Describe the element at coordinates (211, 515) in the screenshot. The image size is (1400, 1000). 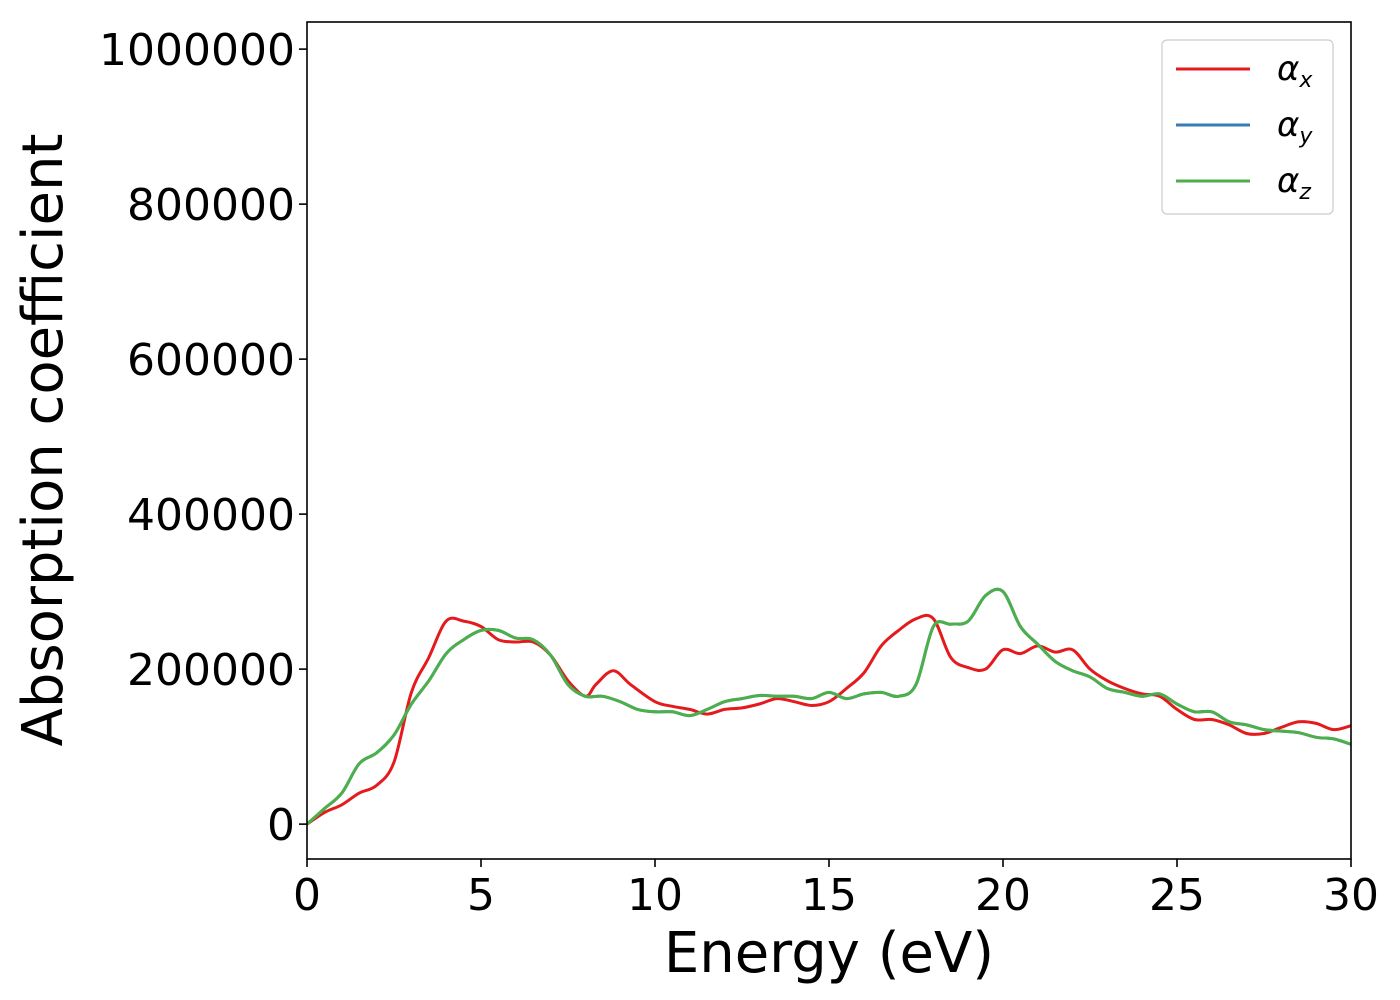
I see `y-tick-label: 400000` at that location.